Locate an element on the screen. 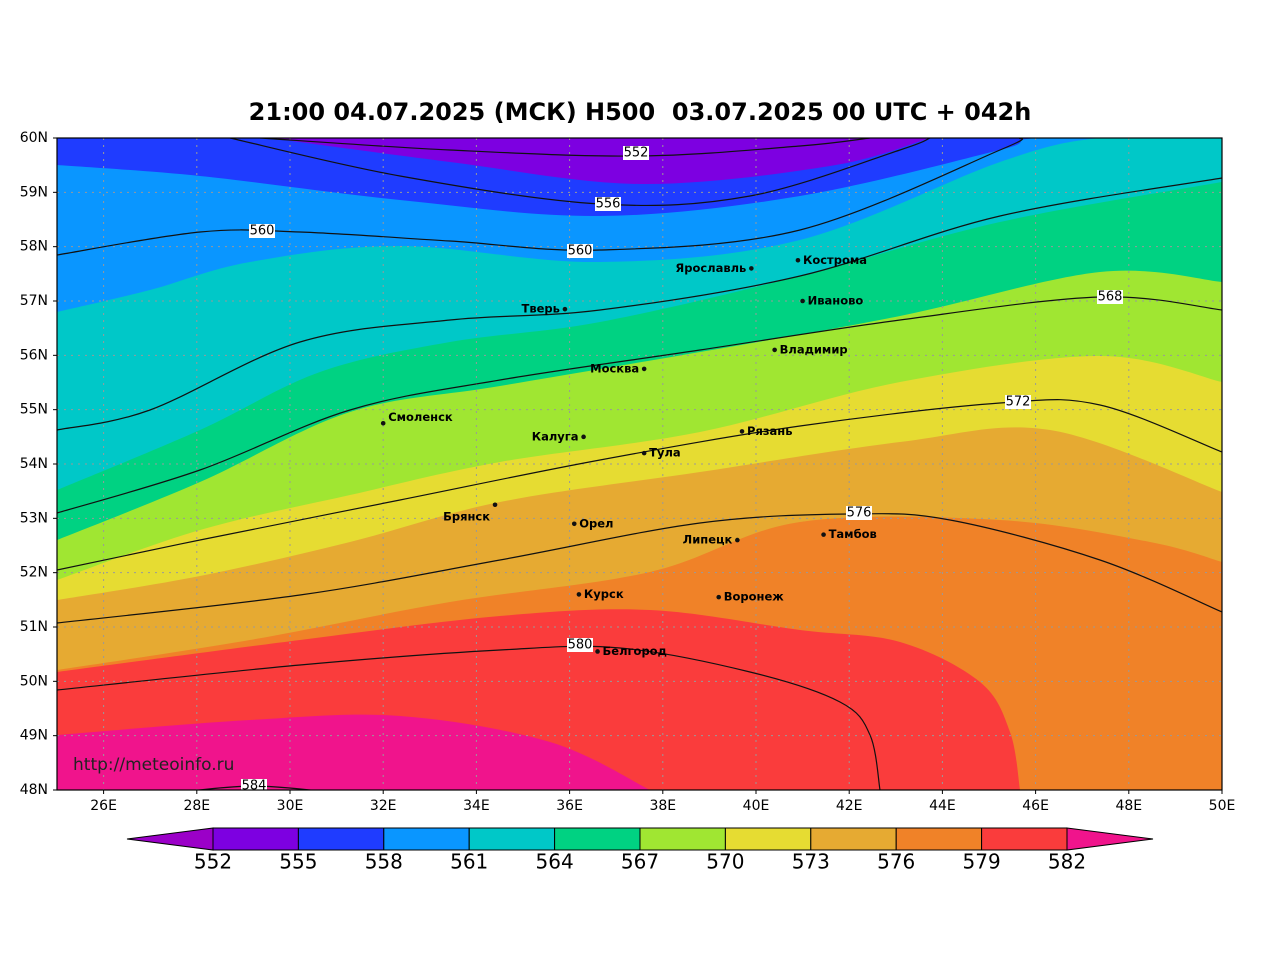 The image size is (1281, 963). x-tick-label: 28E is located at coordinates (196, 806).